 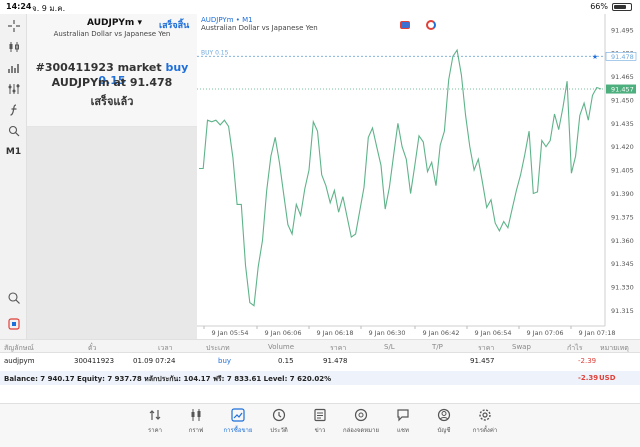 What do you see at coordinates (622, 288) in the screenshot?
I see `y-tick-label: 91.330` at bounding box center [622, 288].